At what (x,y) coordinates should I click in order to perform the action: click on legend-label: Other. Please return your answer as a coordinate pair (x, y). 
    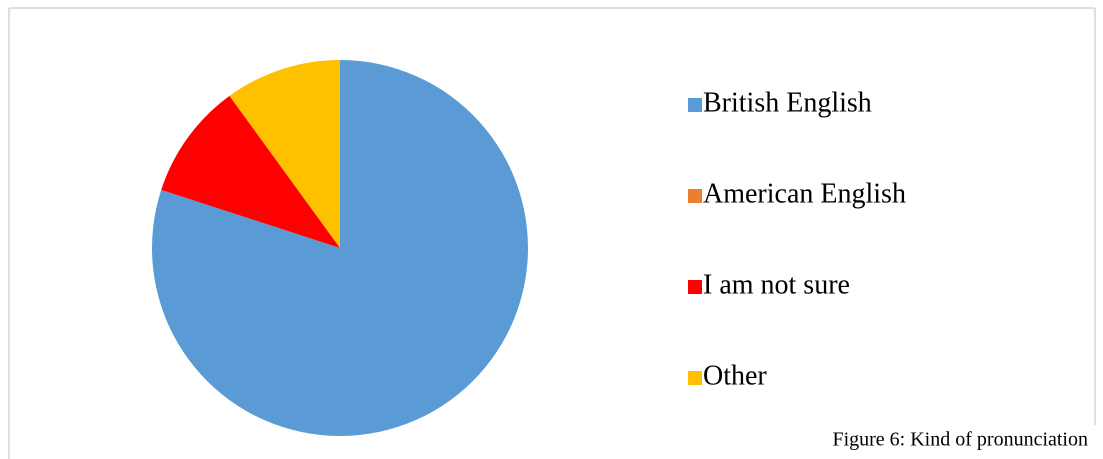
    Looking at the image, I should click on (735, 375).